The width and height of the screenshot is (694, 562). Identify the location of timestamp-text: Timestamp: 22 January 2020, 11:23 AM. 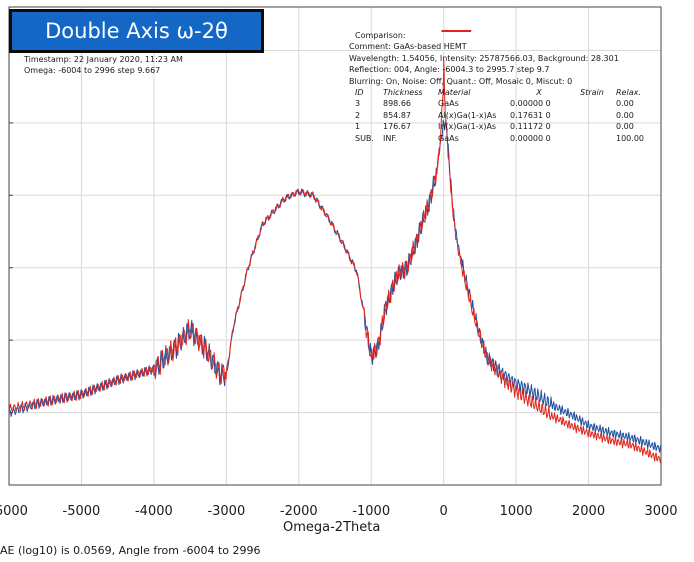
(103, 59).